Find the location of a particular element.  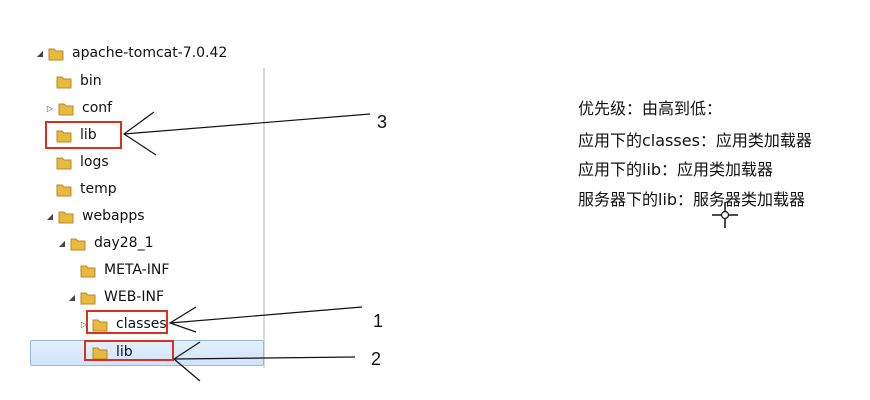

tree-item-label: conf is located at coordinates (97, 108).